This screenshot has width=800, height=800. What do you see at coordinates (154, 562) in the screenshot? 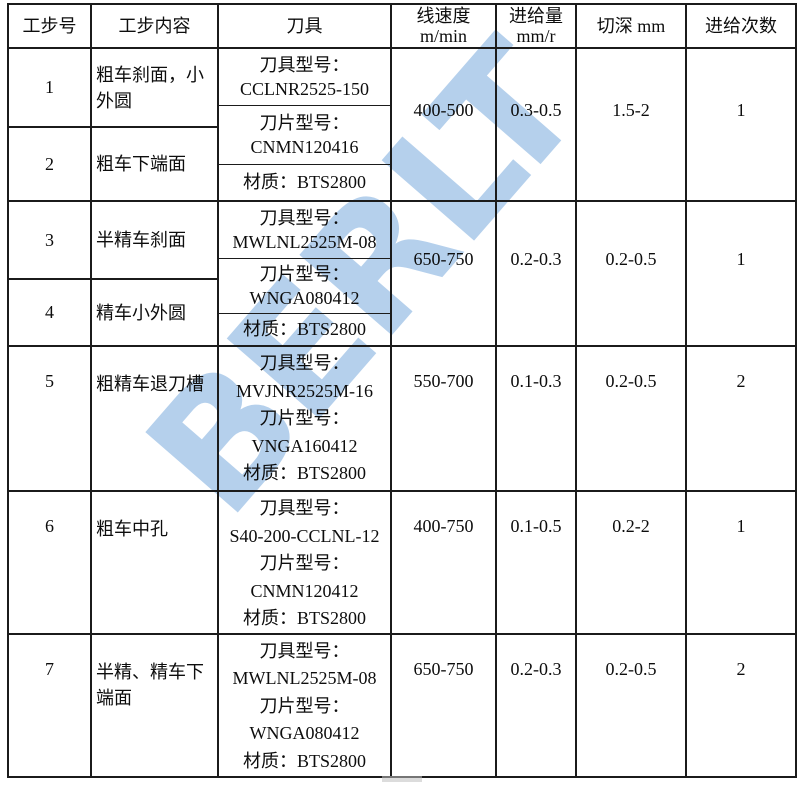
I see `step-content-cell: 粗车中孔` at bounding box center [154, 562].